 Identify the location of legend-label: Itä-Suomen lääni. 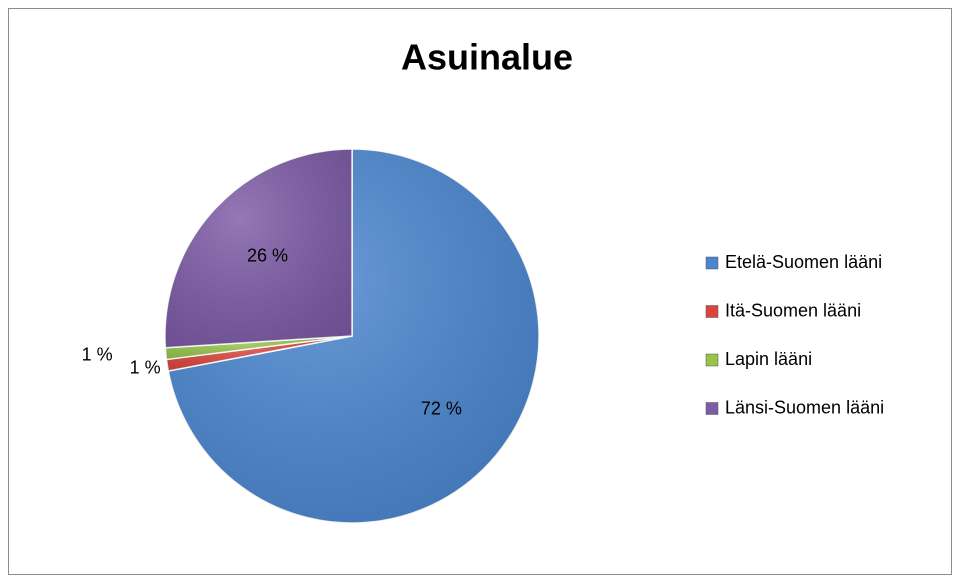
(793, 310).